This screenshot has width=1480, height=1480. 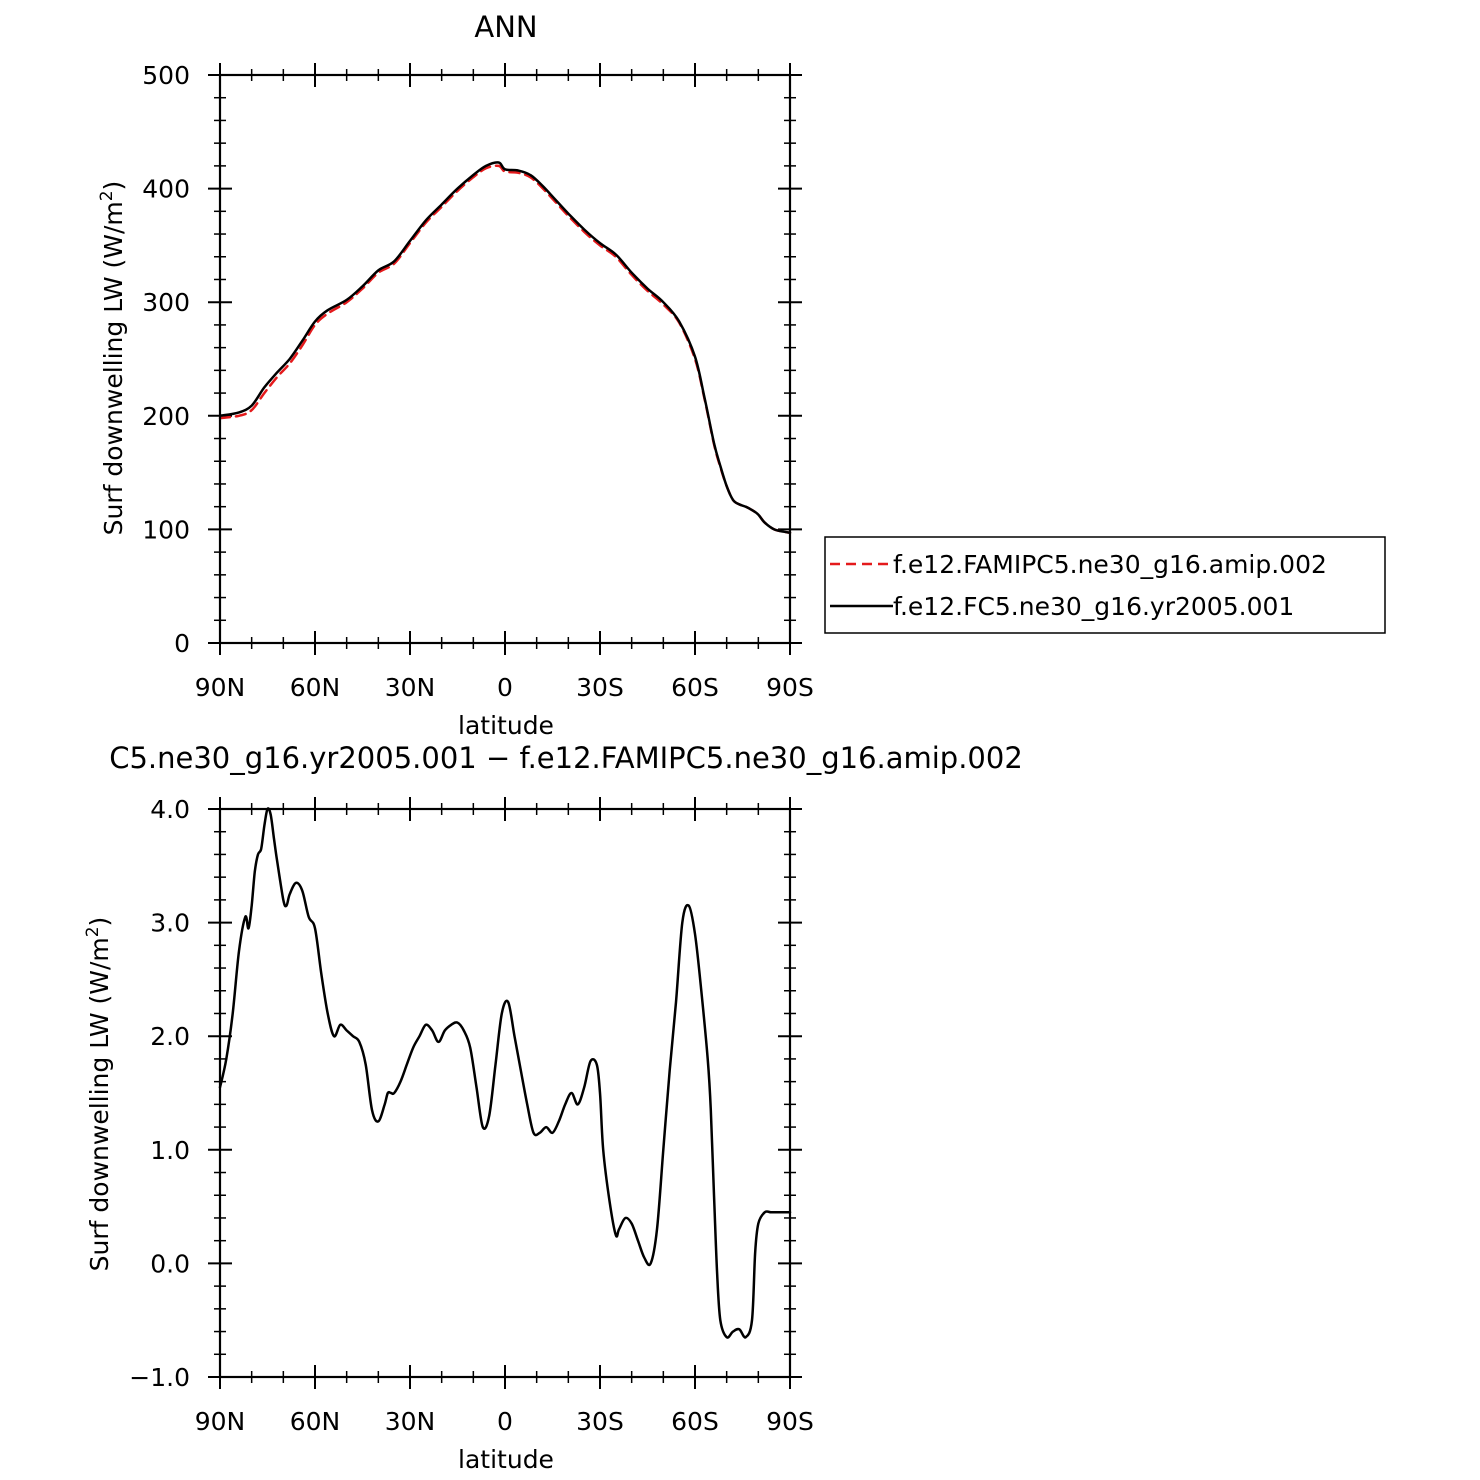 What do you see at coordinates (1093, 606) in the screenshot?
I see `legend-entry-yr2005: f.e12.FC5.ne30_g16.yr2005.001` at bounding box center [1093, 606].